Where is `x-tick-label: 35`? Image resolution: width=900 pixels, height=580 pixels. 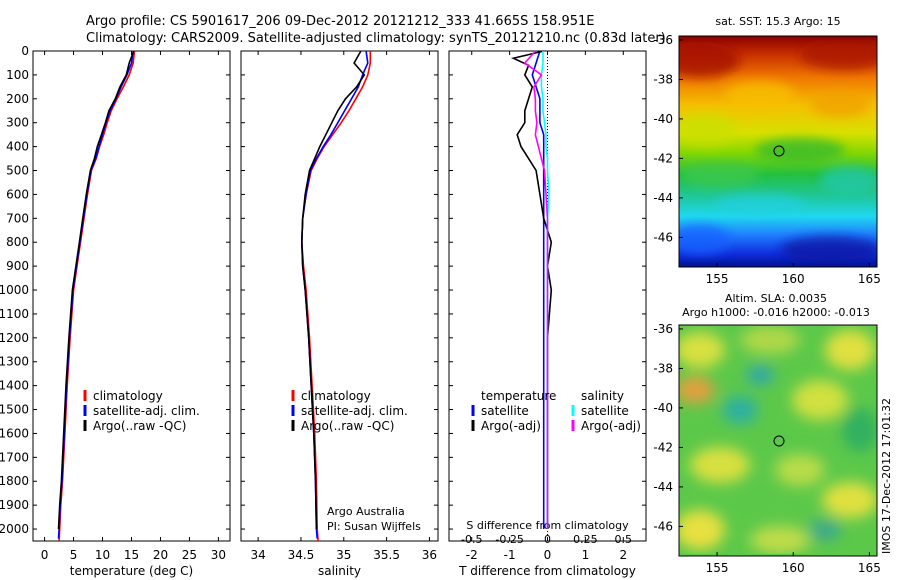 x-tick-label: 35 is located at coordinates (343, 555).